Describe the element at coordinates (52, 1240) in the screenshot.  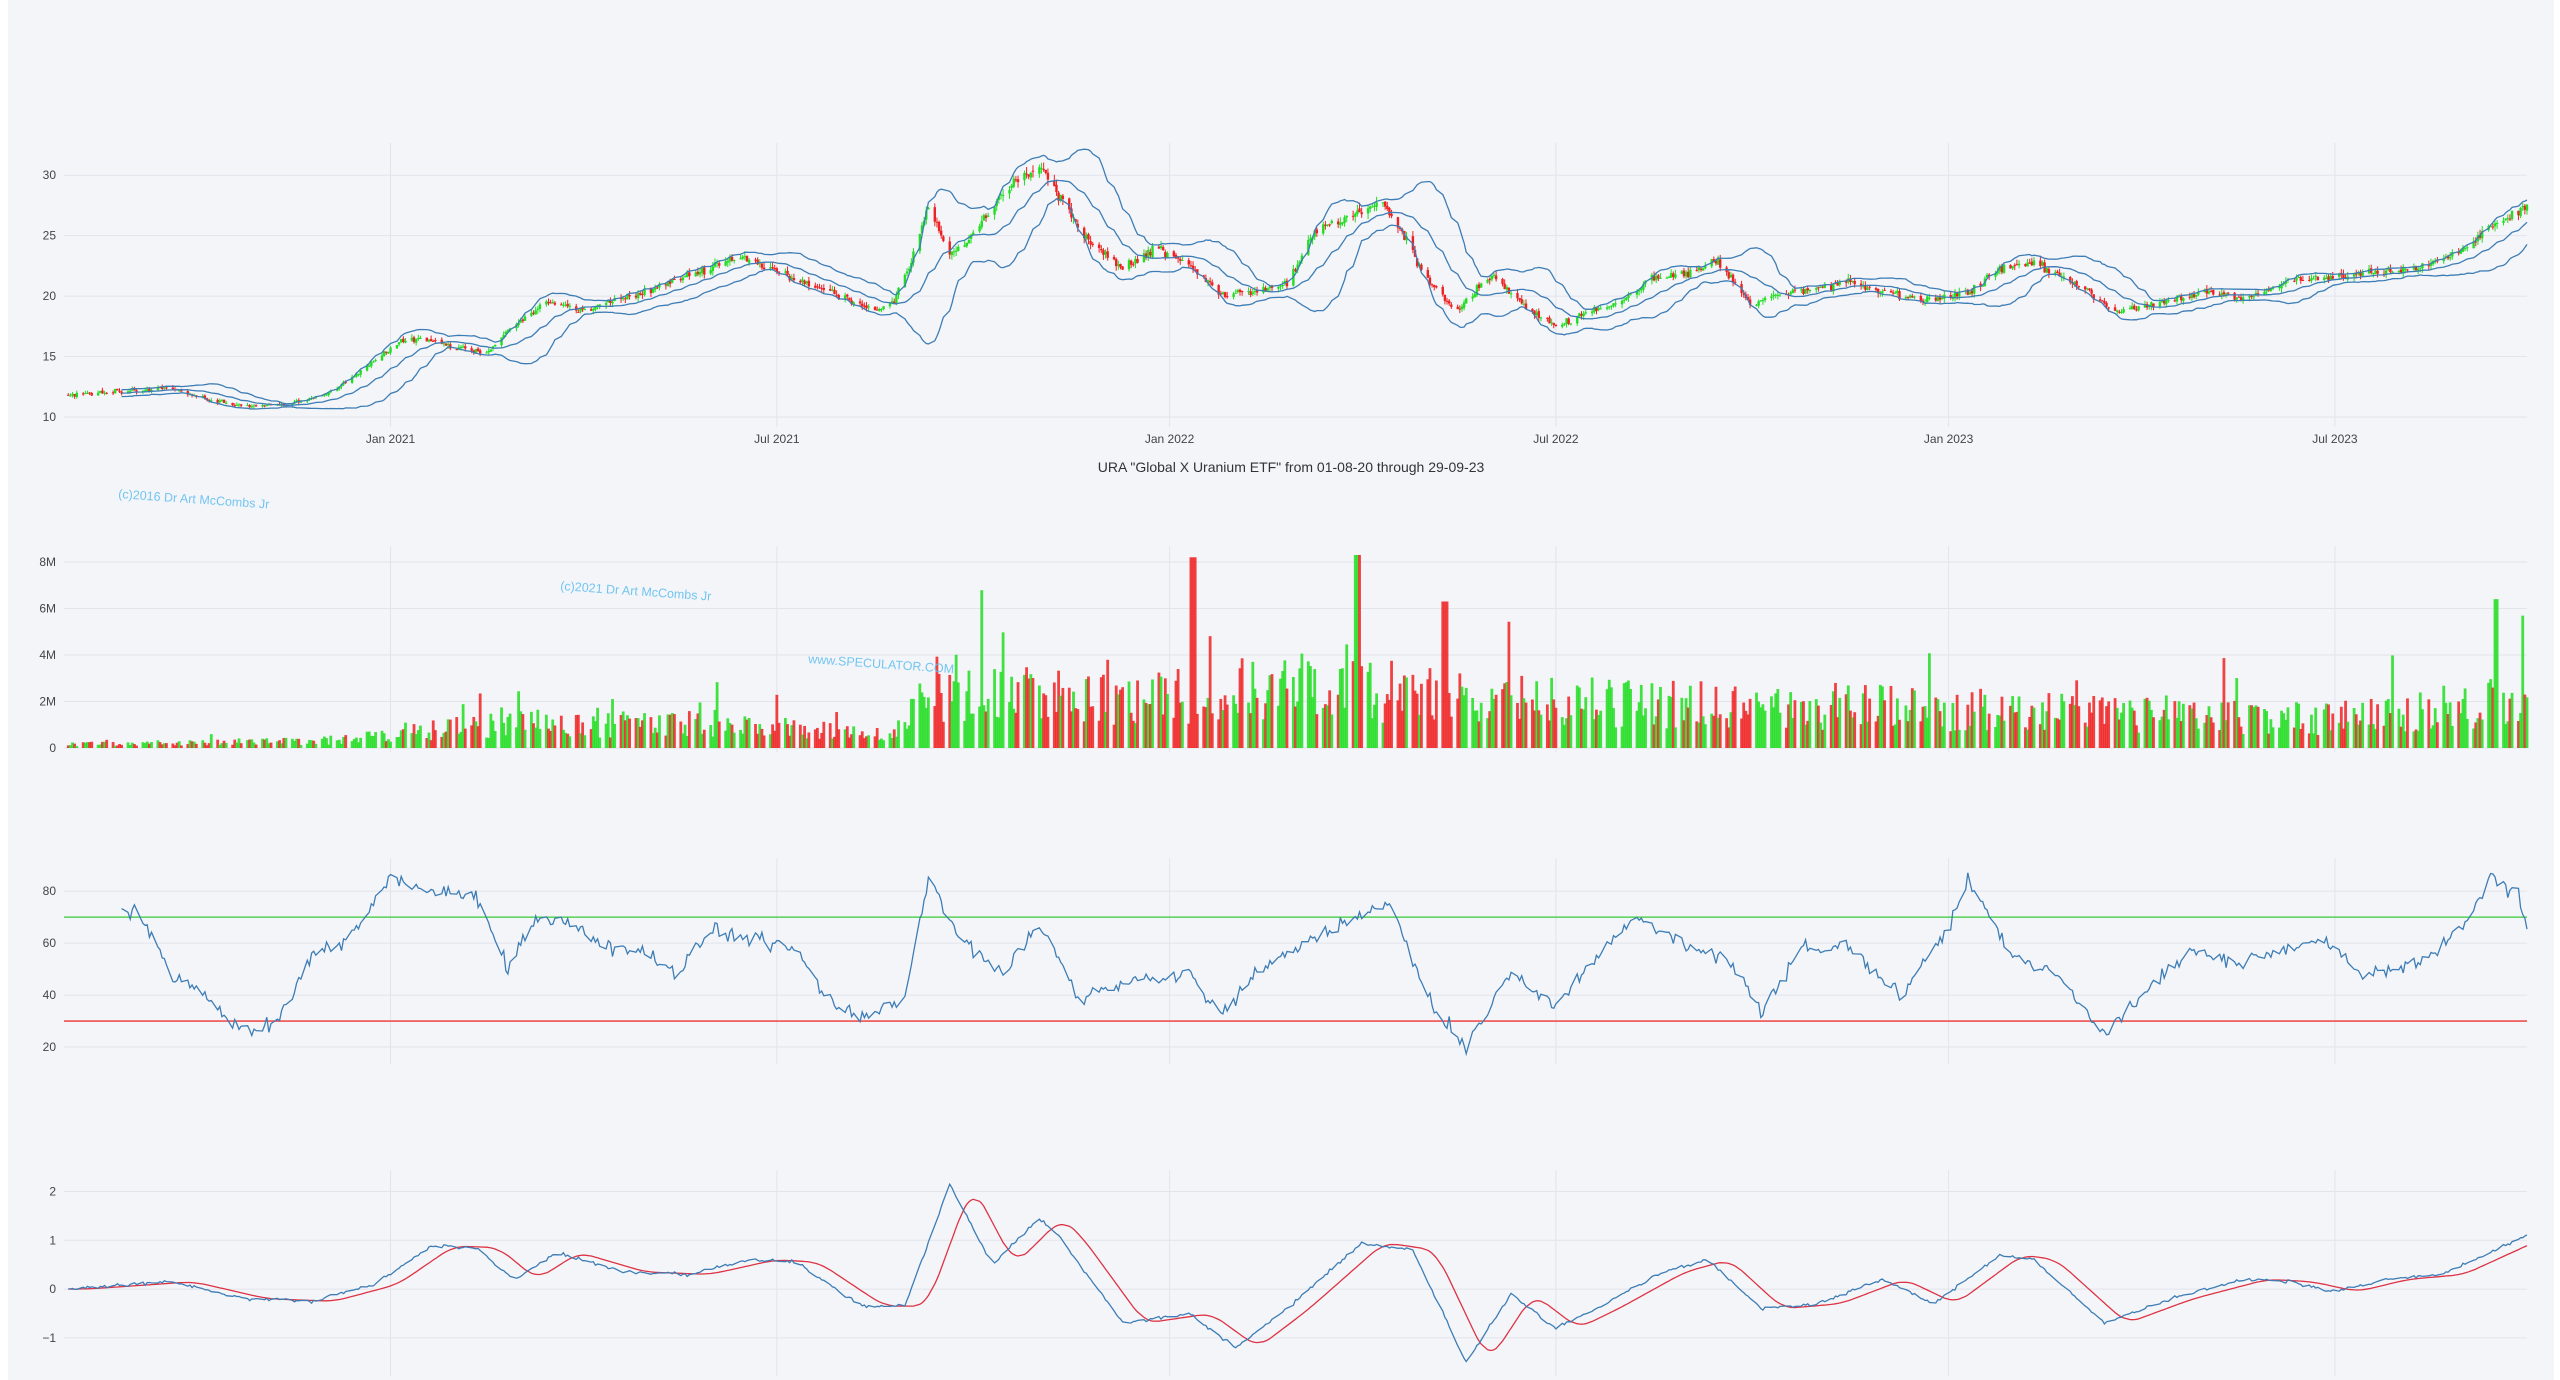
I see `macd-y-tick-label: 1` at that location.